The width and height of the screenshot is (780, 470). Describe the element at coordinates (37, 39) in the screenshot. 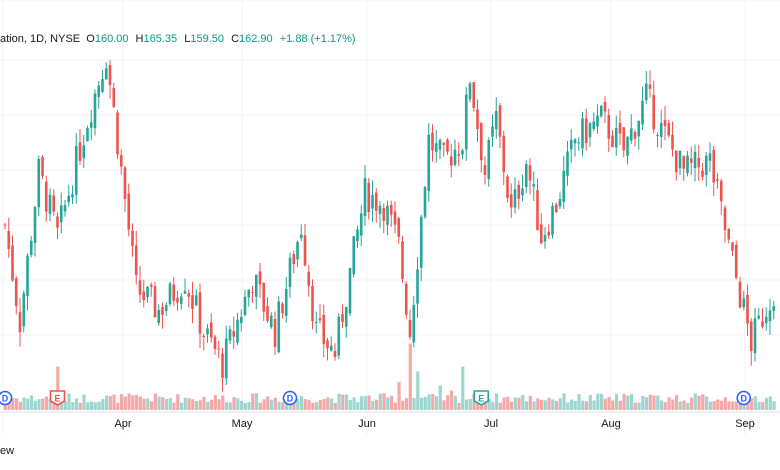

I see `interval-label: 1D` at that location.